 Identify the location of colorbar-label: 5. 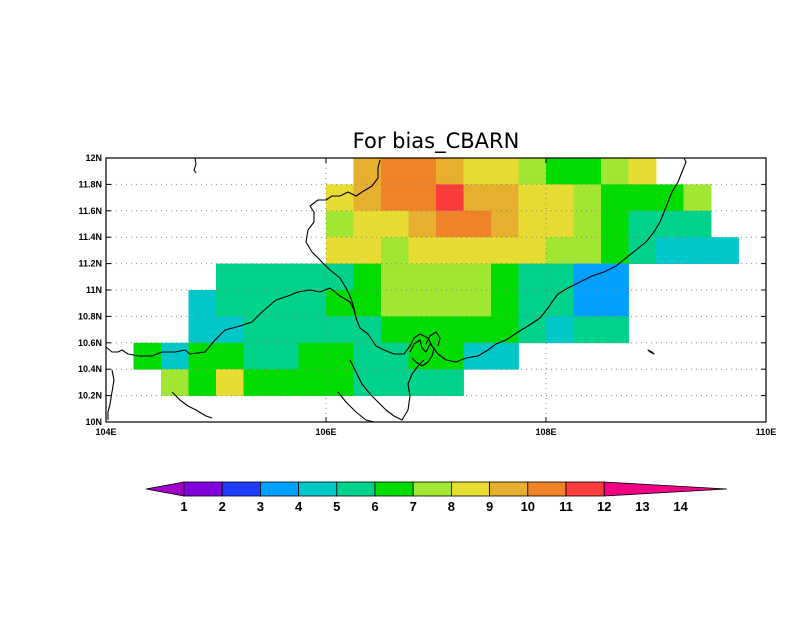
(336, 506).